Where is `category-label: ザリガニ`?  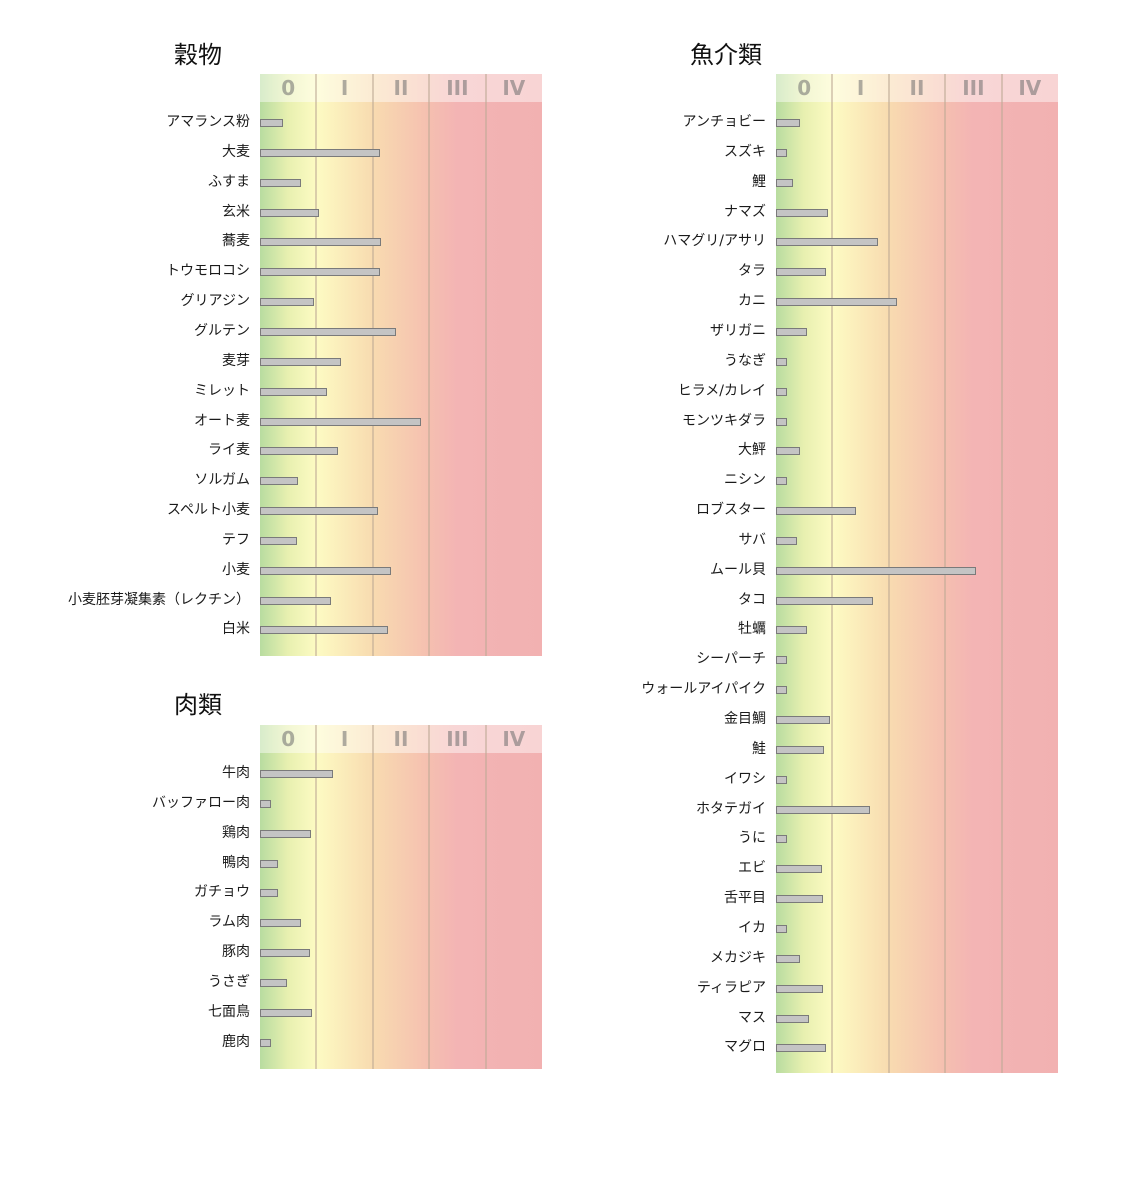
category-label: ザリガニ is located at coordinates (738, 330).